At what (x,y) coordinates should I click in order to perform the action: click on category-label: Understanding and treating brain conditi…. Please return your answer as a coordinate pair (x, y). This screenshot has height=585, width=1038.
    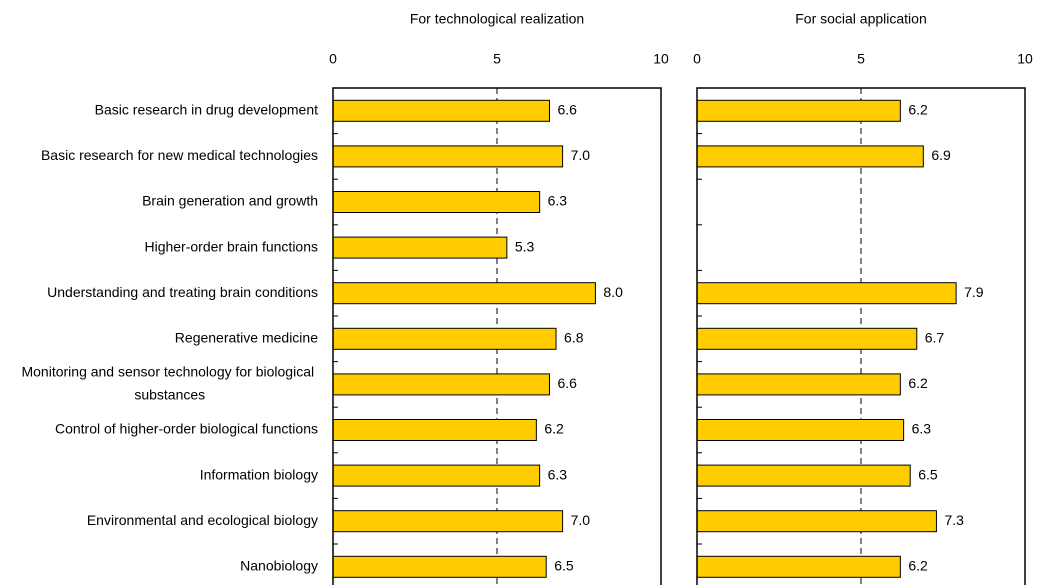
    Looking at the image, I should click on (182, 292).